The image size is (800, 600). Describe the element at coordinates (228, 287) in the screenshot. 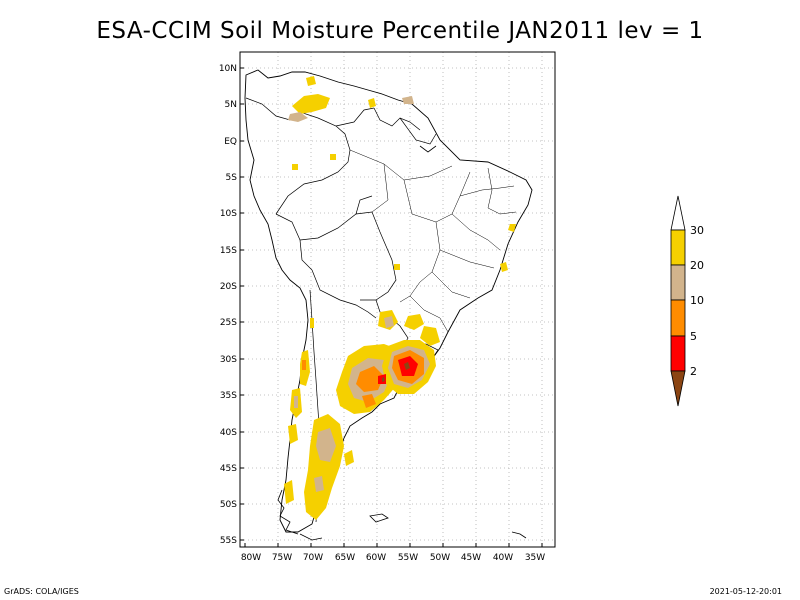

I see `lat-tick-label: 20S` at that location.